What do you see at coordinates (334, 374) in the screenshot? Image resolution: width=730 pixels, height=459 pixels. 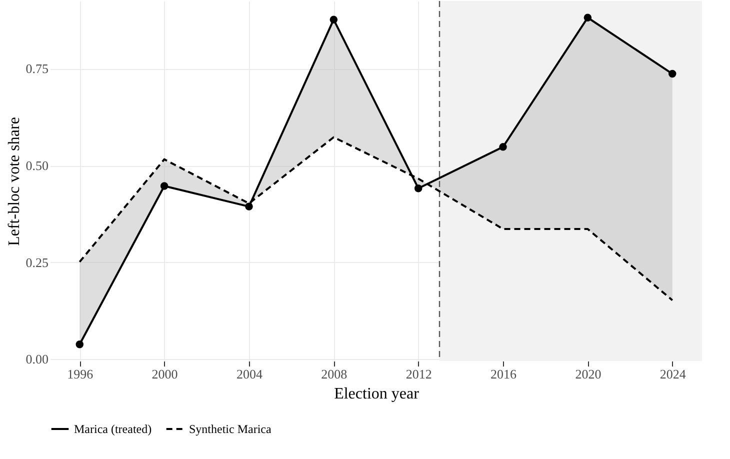 I see `x-tick-label: 2008` at bounding box center [334, 374].